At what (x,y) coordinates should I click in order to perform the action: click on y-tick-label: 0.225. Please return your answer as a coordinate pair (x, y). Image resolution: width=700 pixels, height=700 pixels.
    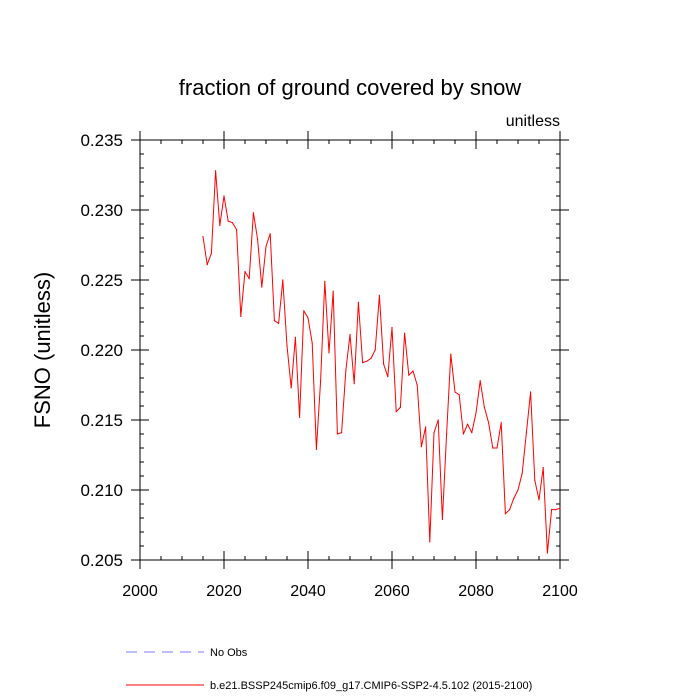
    Looking at the image, I should click on (101, 280).